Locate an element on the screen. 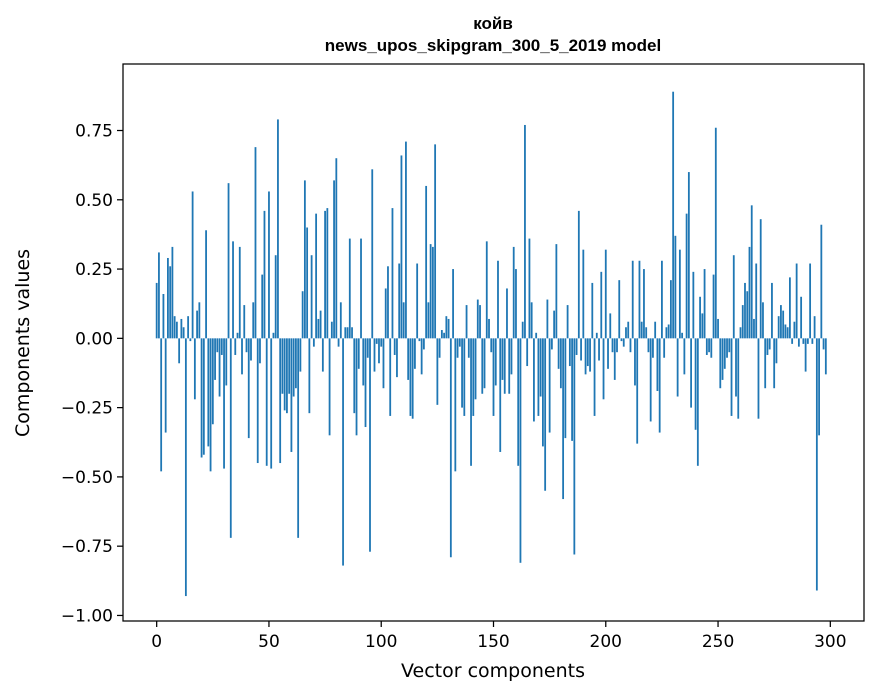 The width and height of the screenshot is (880, 696). x-axis-label: Vector components is located at coordinates (493, 671).